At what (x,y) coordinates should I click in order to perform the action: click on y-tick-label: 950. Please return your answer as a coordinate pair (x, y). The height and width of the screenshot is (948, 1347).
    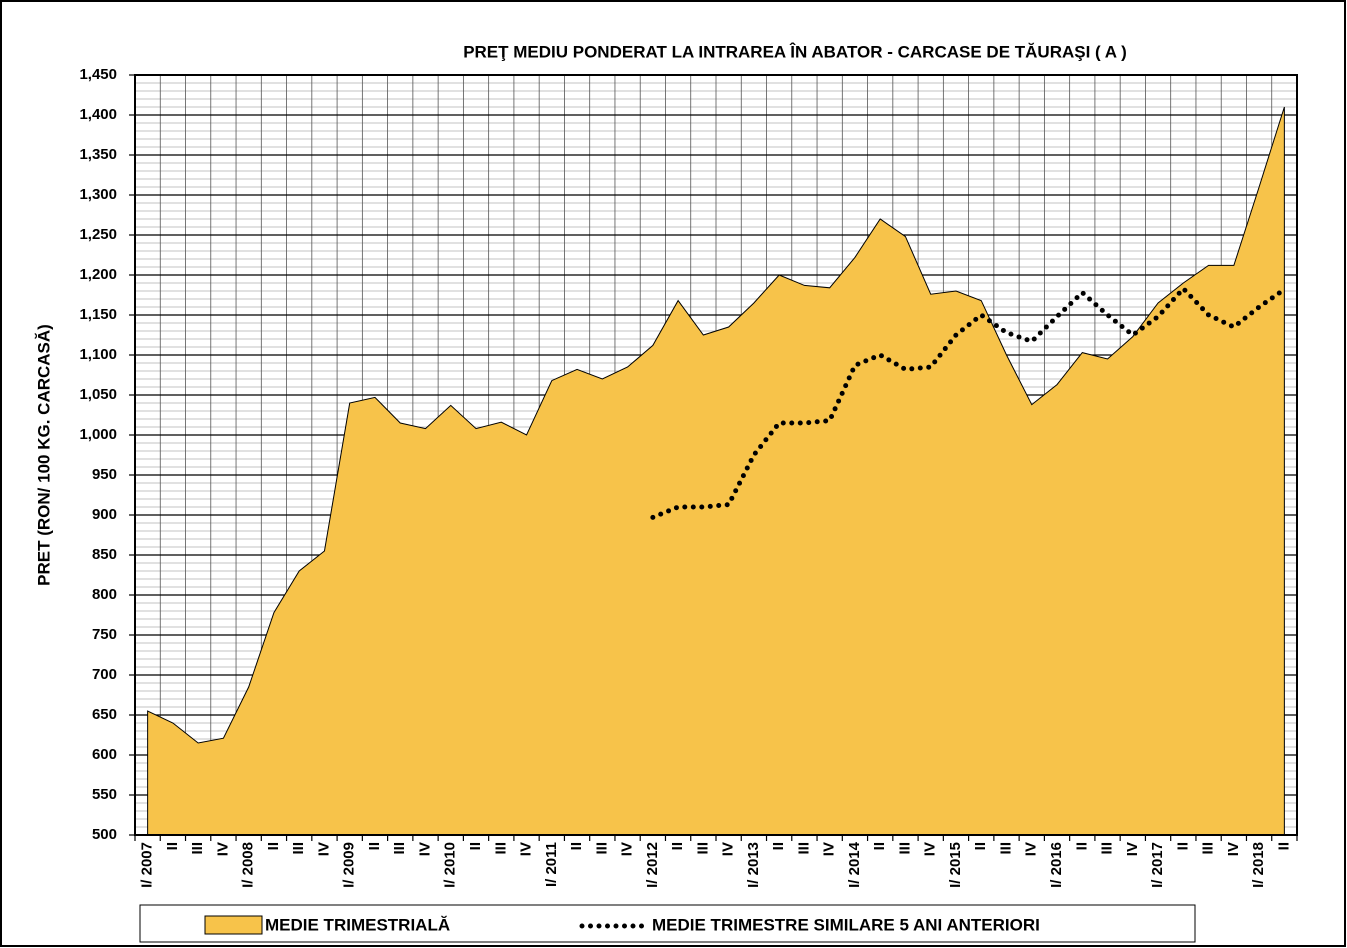
    Looking at the image, I should click on (104, 474).